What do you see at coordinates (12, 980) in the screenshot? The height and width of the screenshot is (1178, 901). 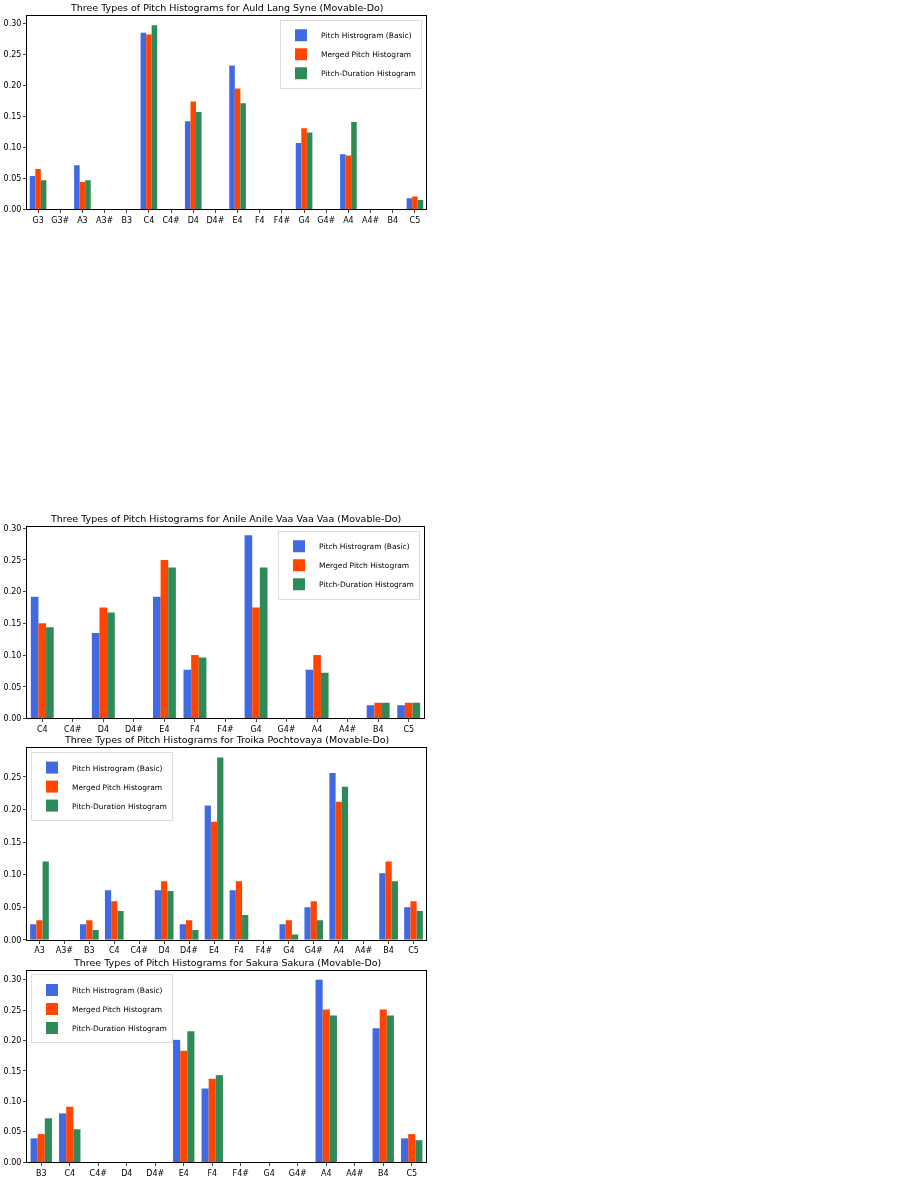 I see `y-tick-label: 0.30` at bounding box center [12, 980].